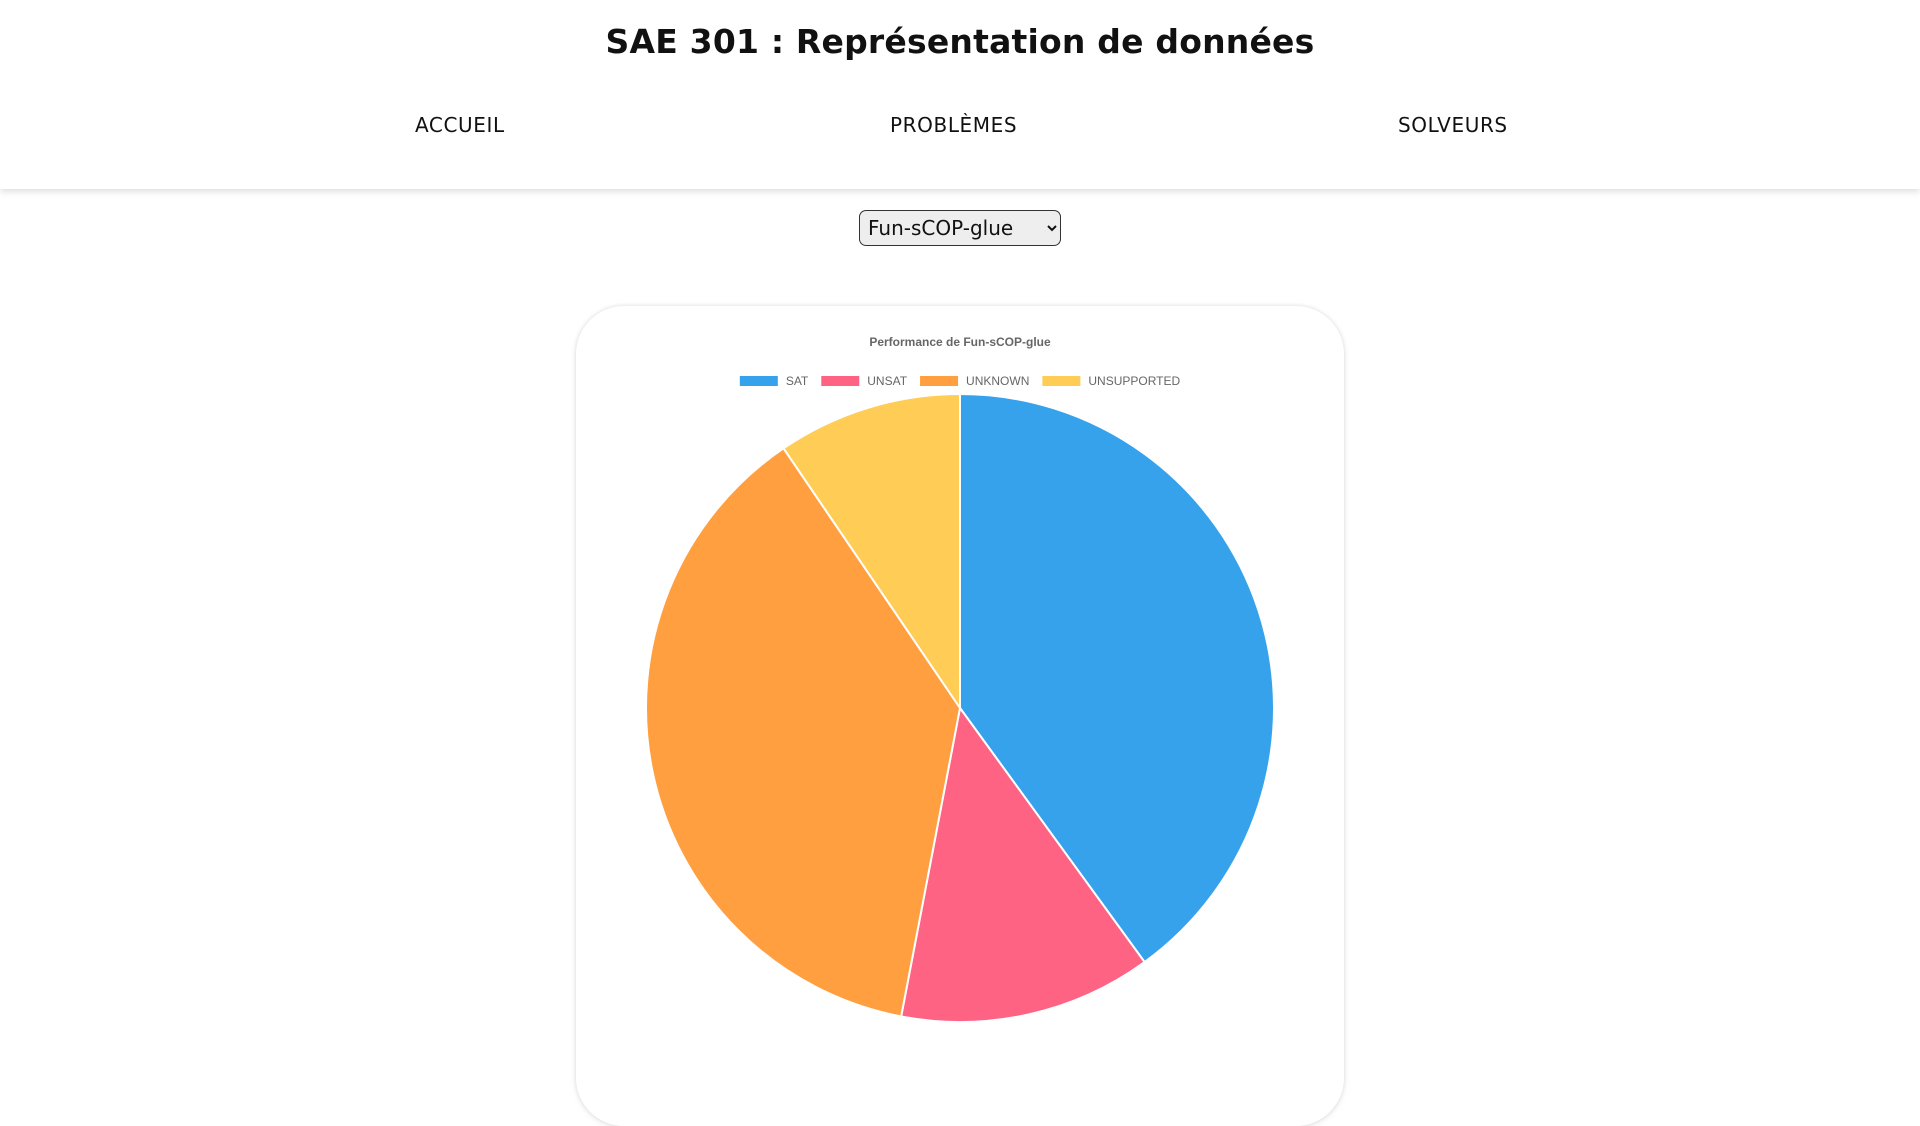  I want to click on legend-label: UNKNOWN, so click(997, 381).